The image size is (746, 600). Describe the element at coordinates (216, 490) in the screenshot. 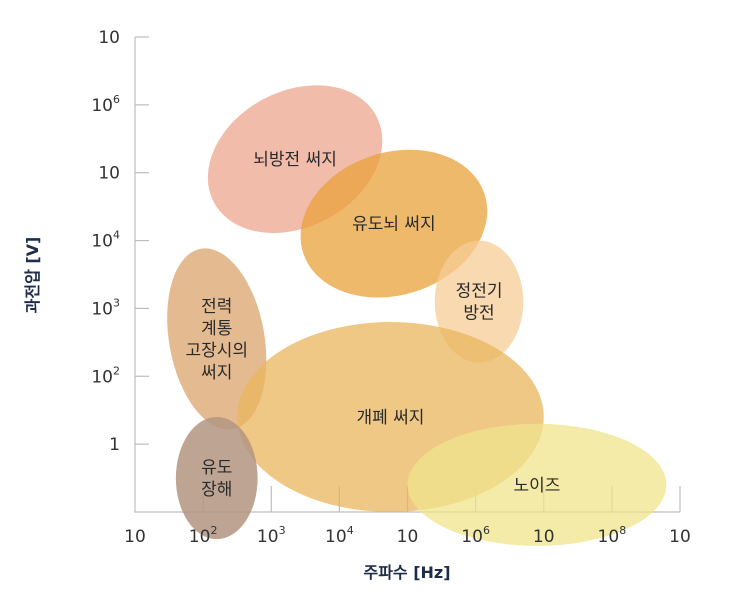

I see `region-label-6: 장해` at that location.